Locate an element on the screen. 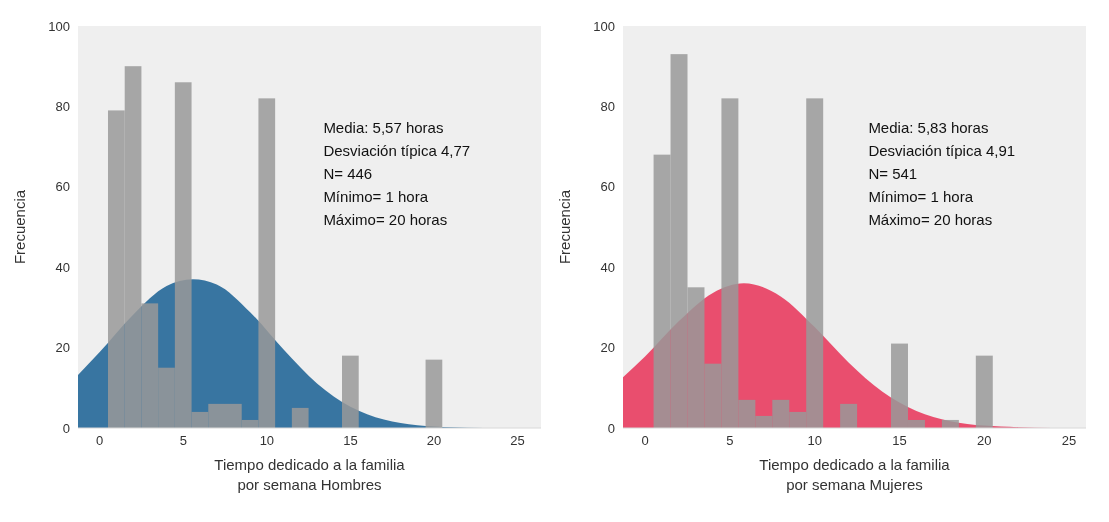 This screenshot has width=1109, height=522. annotation: Desviación típica 4,77 is located at coordinates (397, 151).